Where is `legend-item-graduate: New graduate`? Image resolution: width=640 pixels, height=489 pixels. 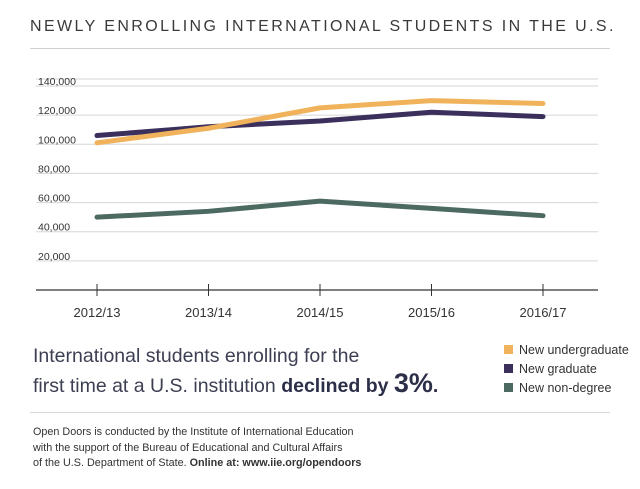
legend-item-graduate: New graduate is located at coordinates (566, 368).